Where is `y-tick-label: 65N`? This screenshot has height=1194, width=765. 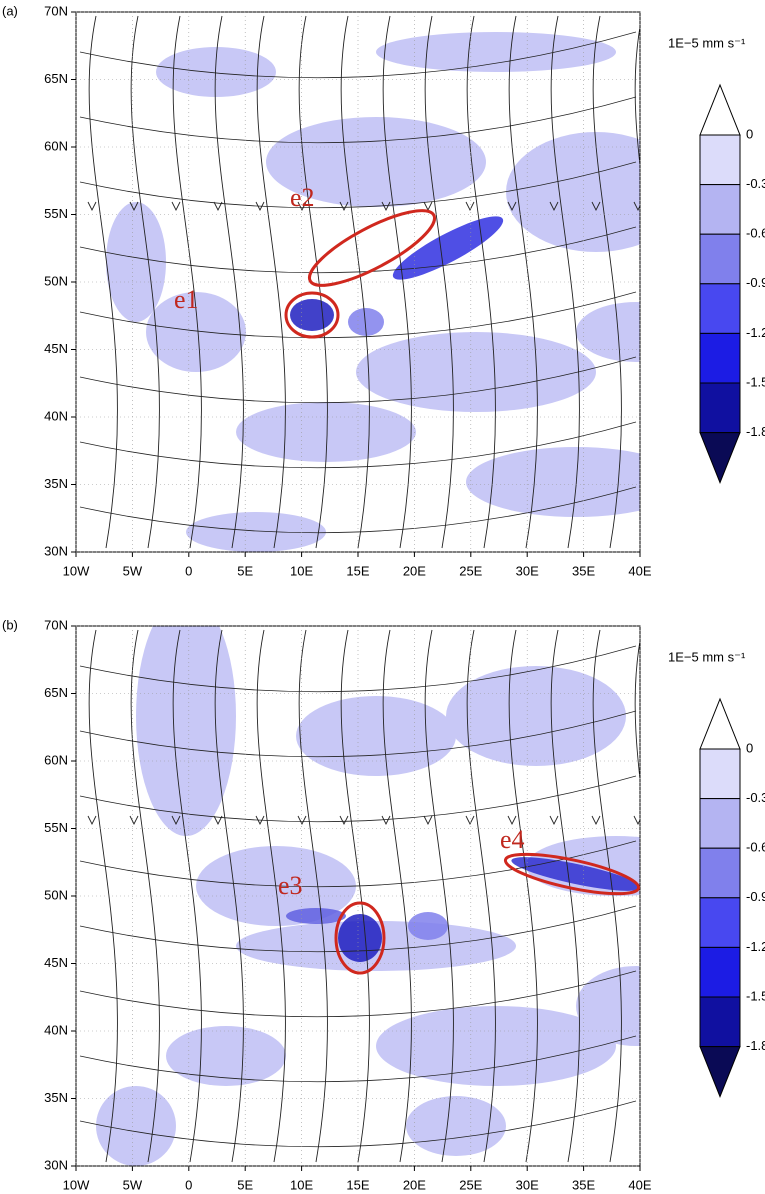
y-tick-label: 65N is located at coordinates (56, 692).